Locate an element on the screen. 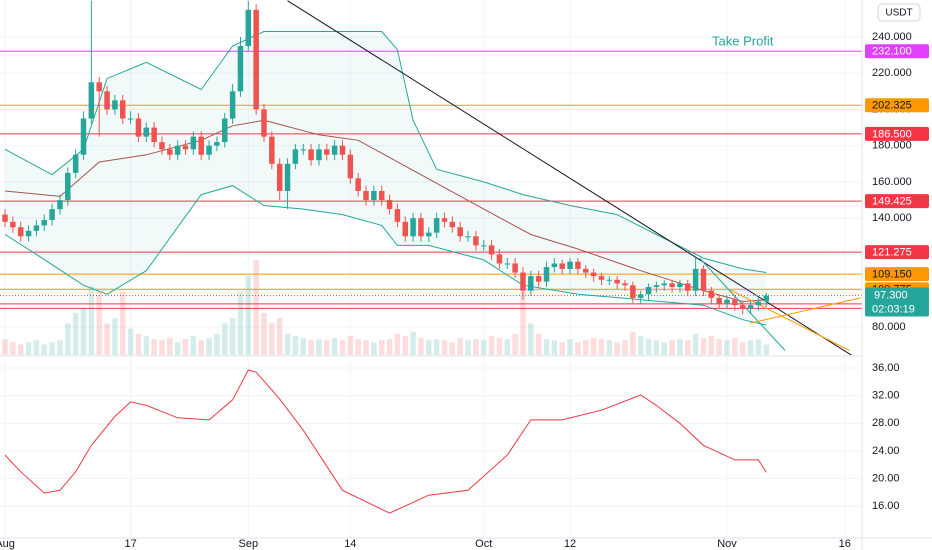  y-tick-label: 160.000 is located at coordinates (892, 182).